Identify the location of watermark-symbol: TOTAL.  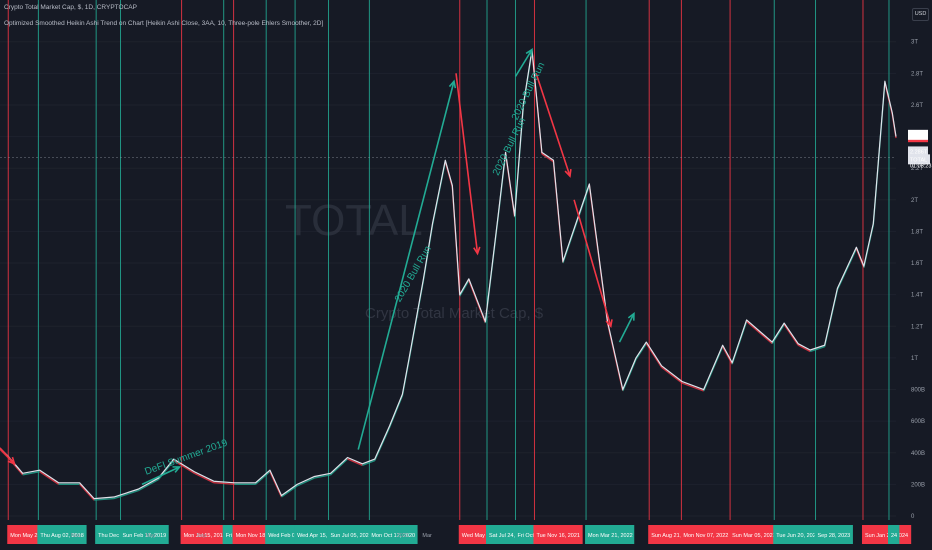
(354, 220).